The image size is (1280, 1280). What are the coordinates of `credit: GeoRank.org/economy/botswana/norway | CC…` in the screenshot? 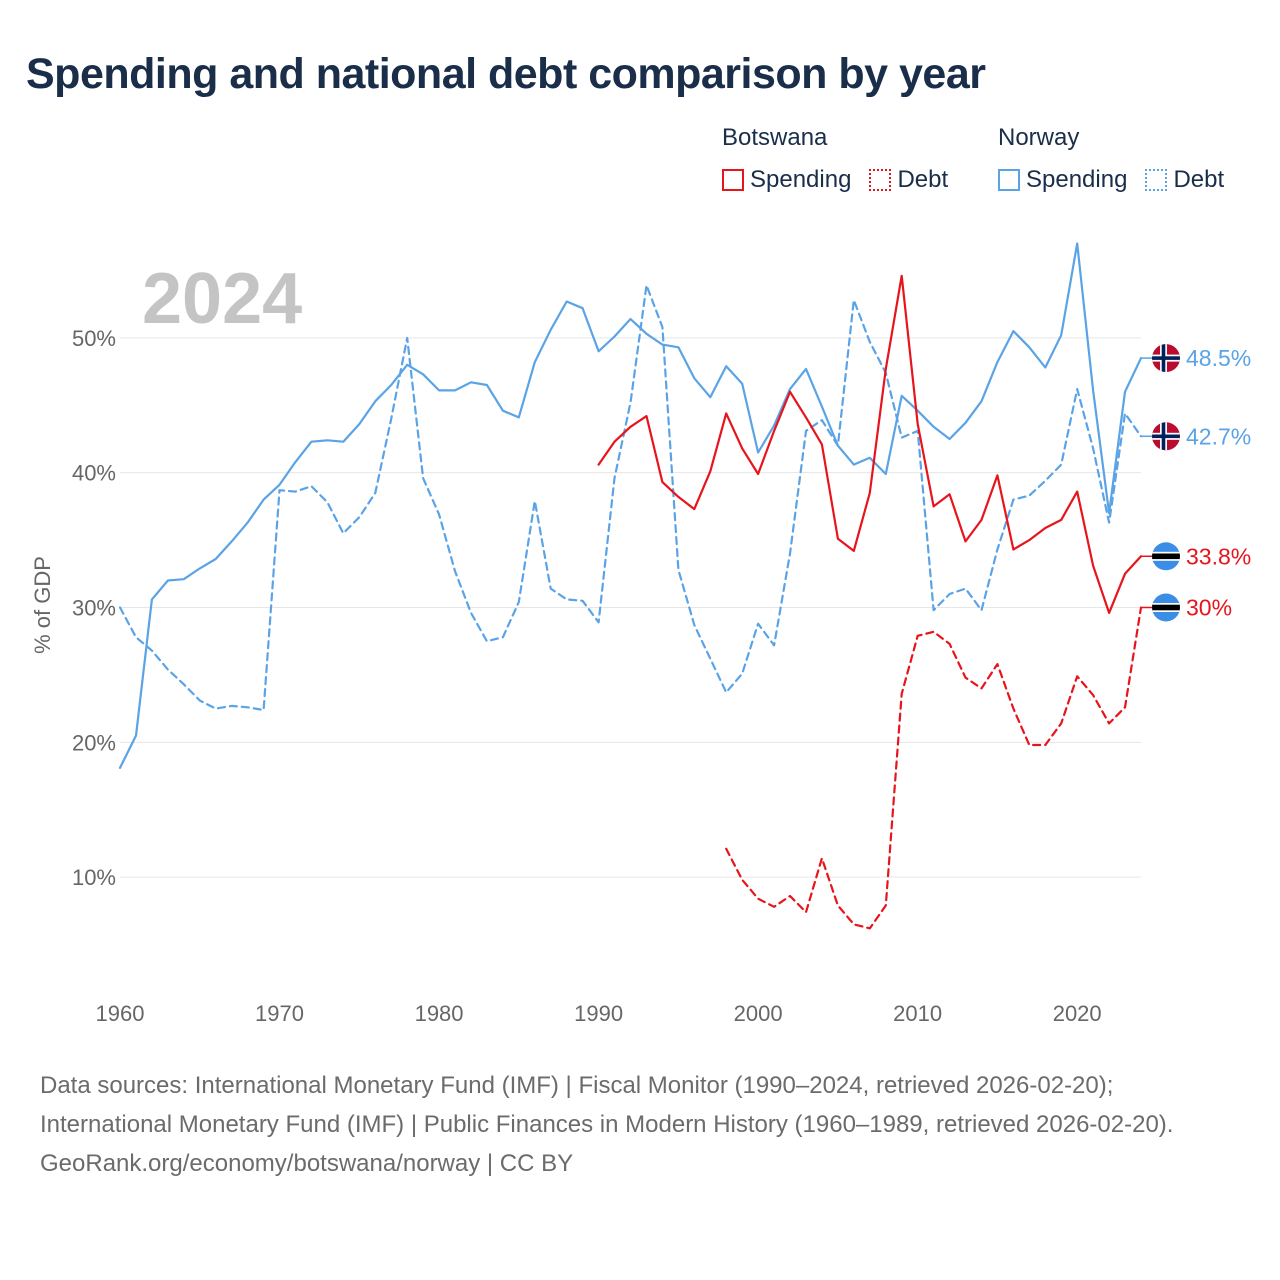 It's located at (307, 1163).